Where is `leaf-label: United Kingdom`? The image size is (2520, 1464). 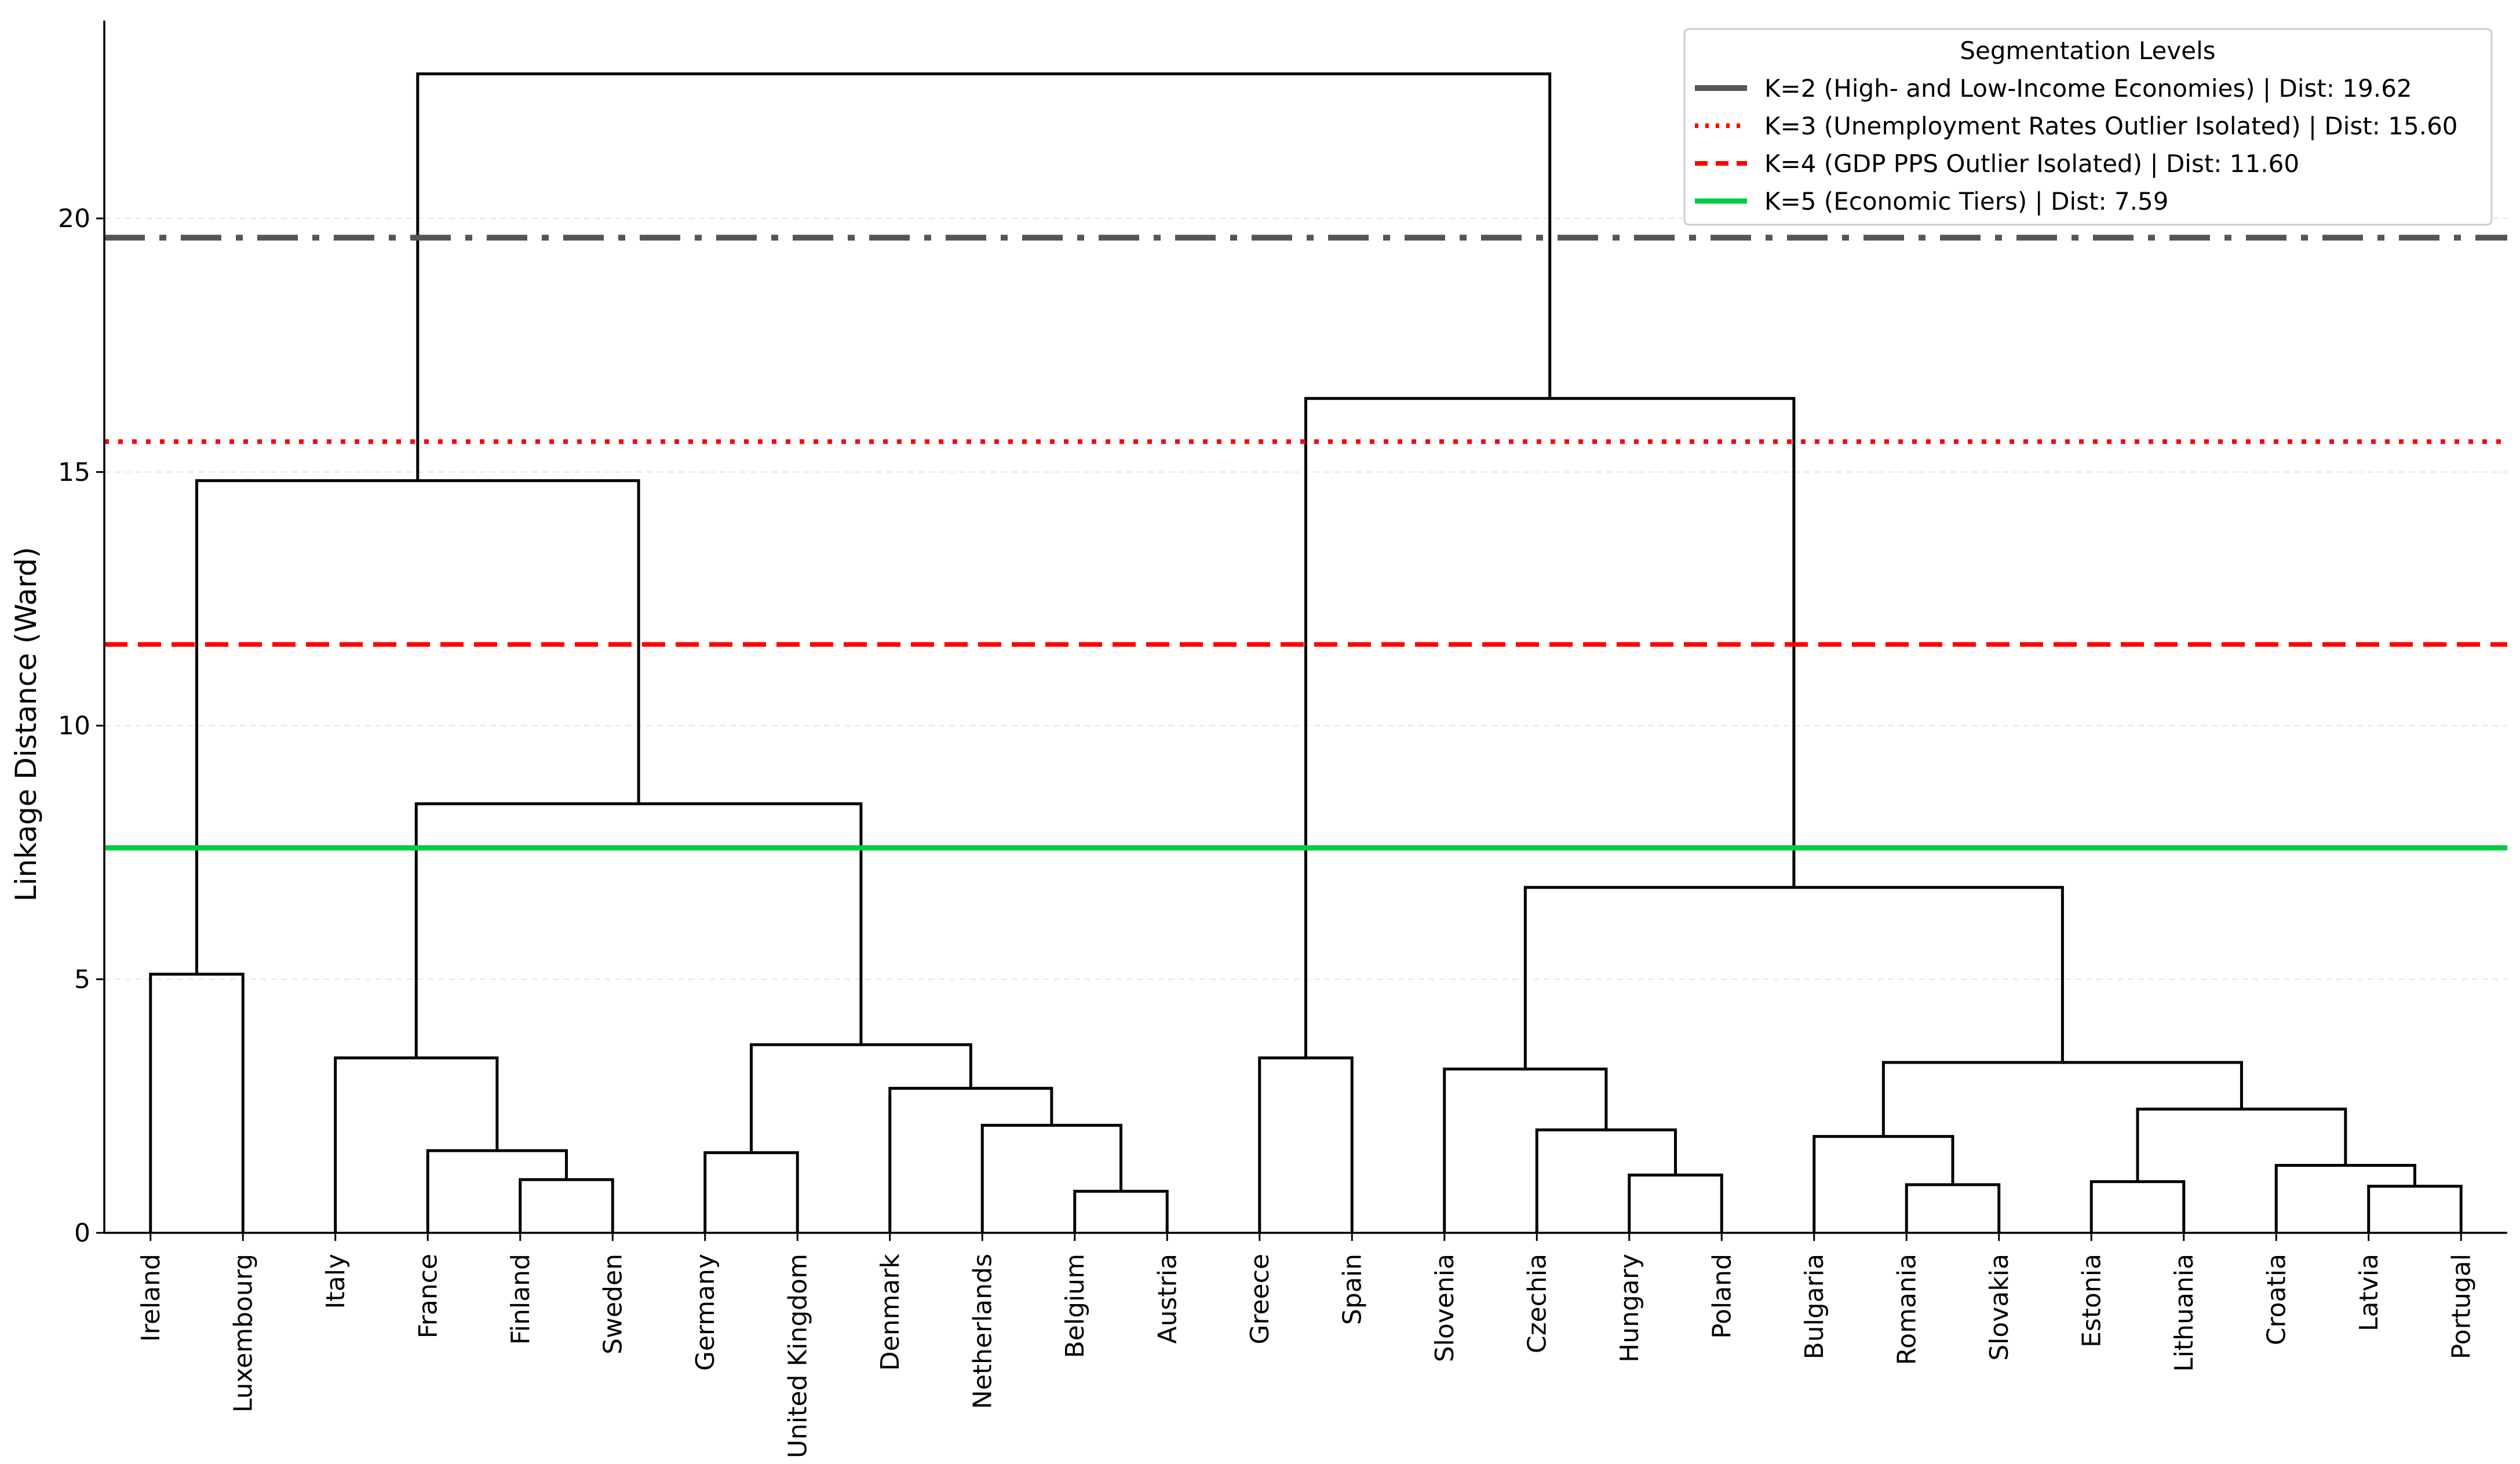 leaf-label: United Kingdom is located at coordinates (797, 1356).